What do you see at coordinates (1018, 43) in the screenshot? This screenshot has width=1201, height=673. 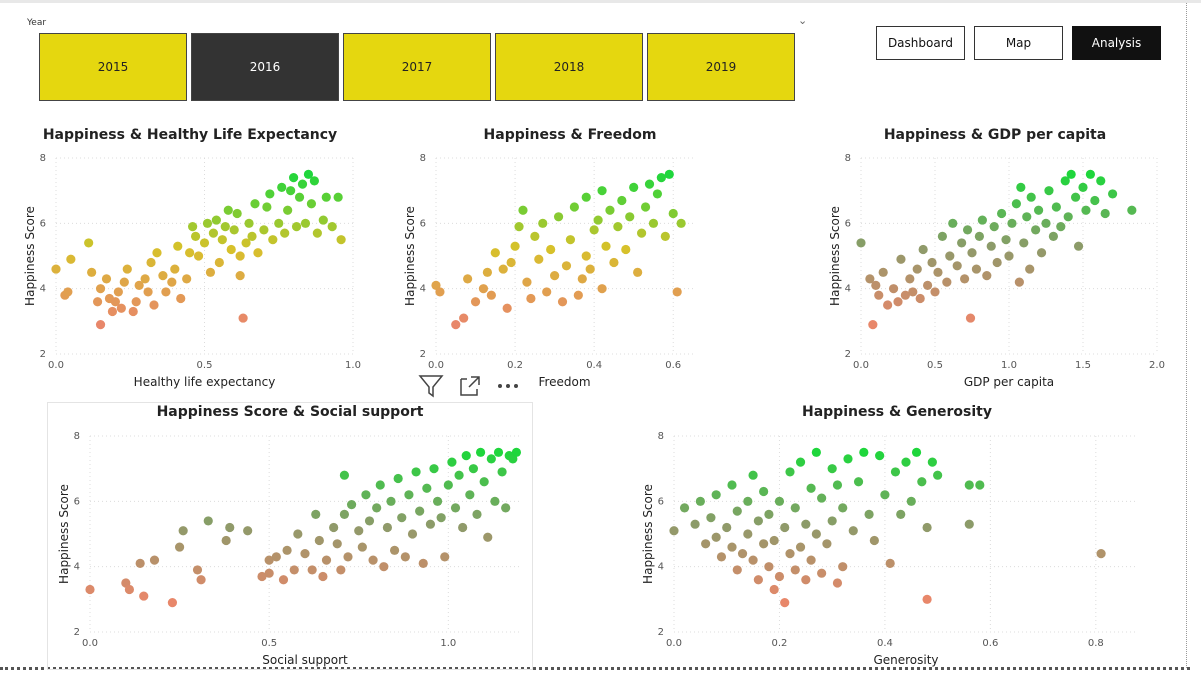 I see `map-button: Map` at bounding box center [1018, 43].